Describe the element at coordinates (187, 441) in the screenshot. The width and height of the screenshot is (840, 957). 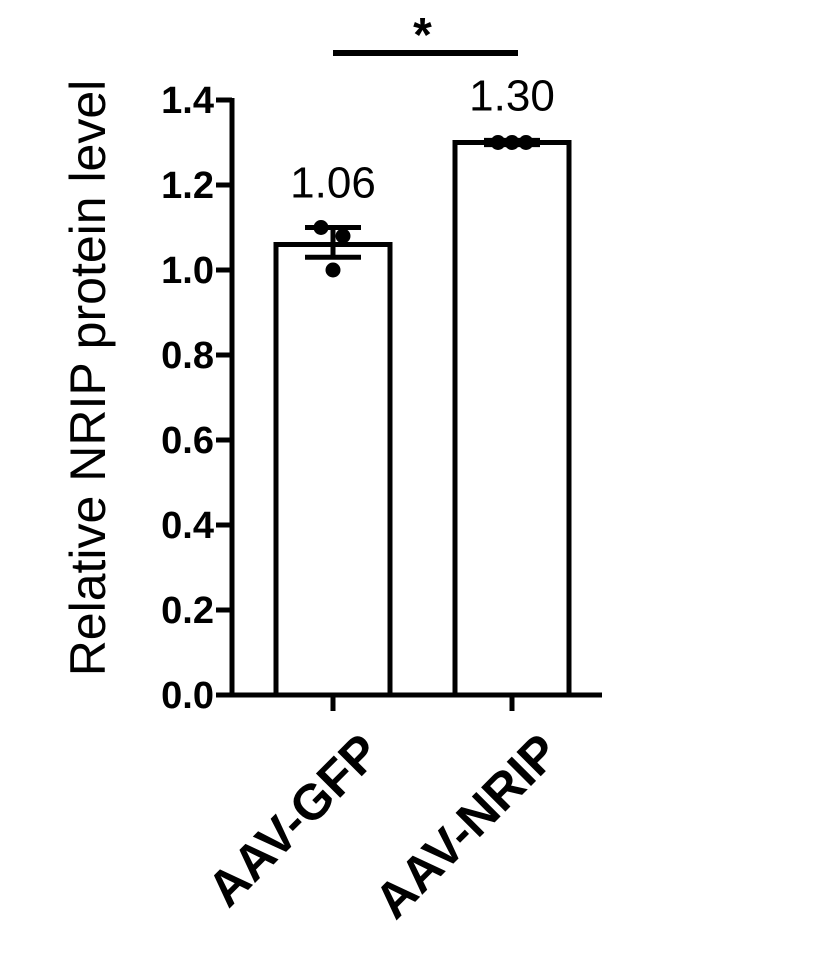
I see `y-tick-label: 0.6` at that location.